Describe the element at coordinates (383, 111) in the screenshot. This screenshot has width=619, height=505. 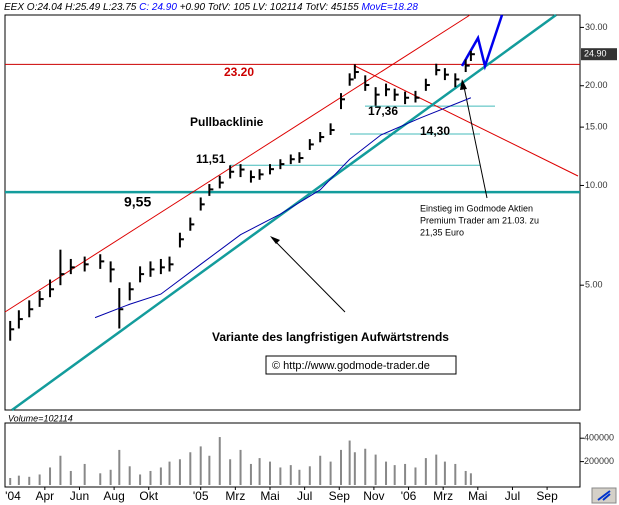
I see `level-label: 17,36` at that location.